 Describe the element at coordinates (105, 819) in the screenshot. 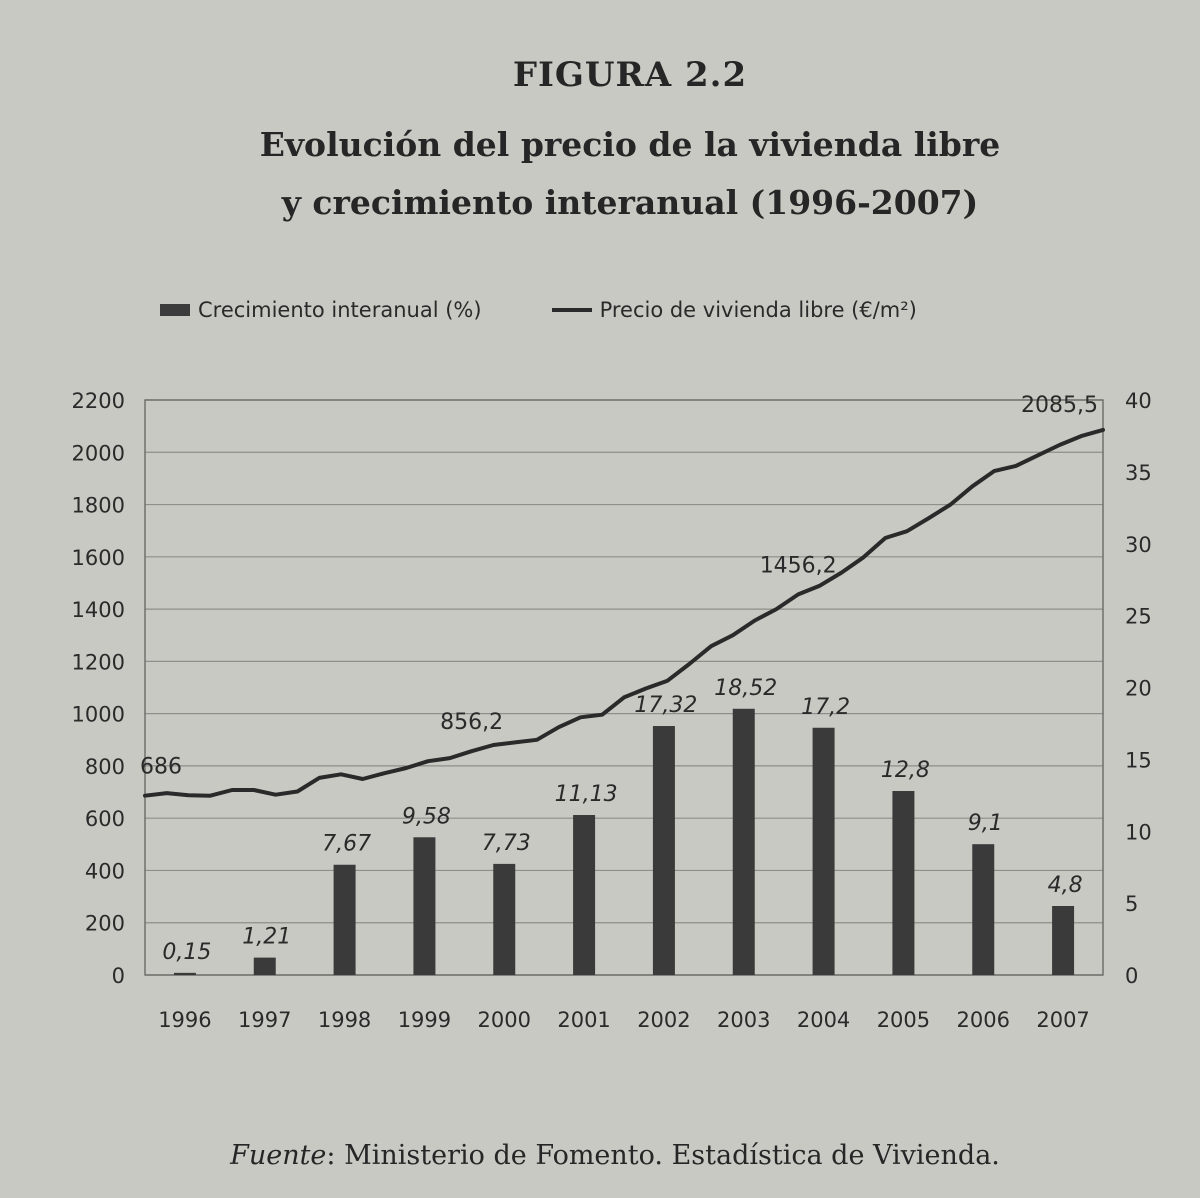

I see `y-left-tick-label: 600` at that location.